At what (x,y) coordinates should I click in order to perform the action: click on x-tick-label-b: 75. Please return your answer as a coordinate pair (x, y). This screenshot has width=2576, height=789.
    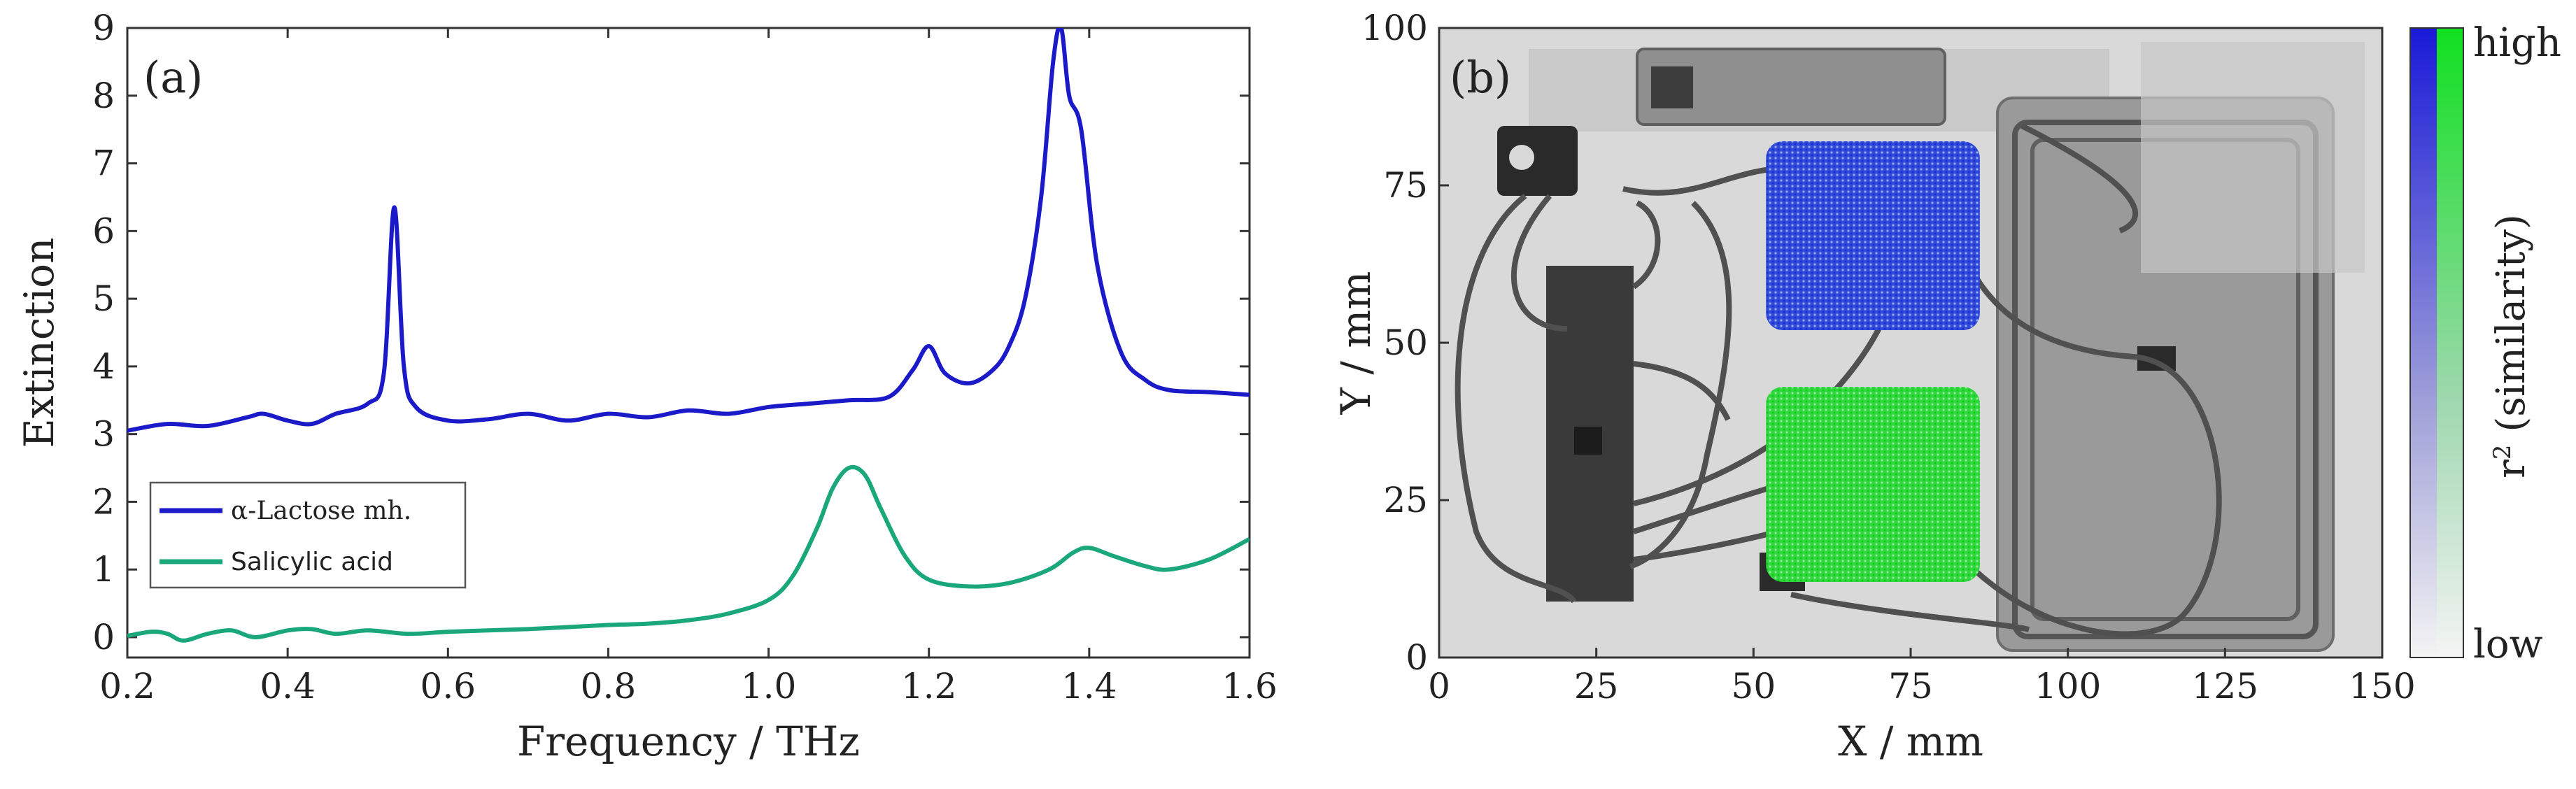
    Looking at the image, I should click on (1910, 686).